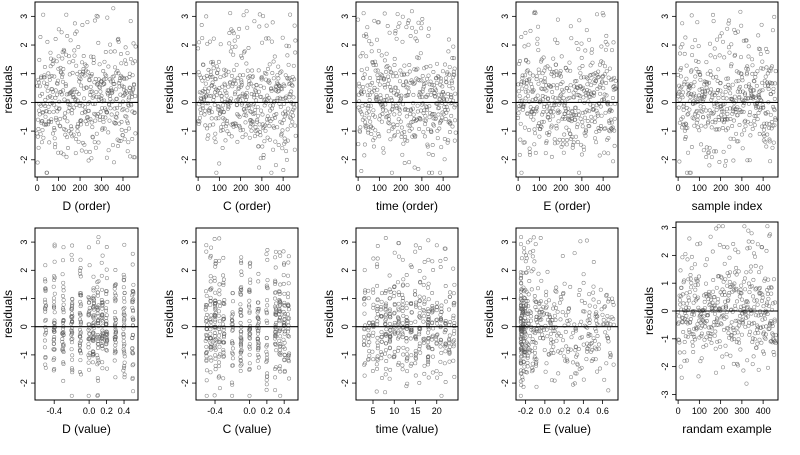 This screenshot has height=455, width=800. Describe the element at coordinates (185, 326) in the screenshot. I see `y-tick-label: 0` at that location.